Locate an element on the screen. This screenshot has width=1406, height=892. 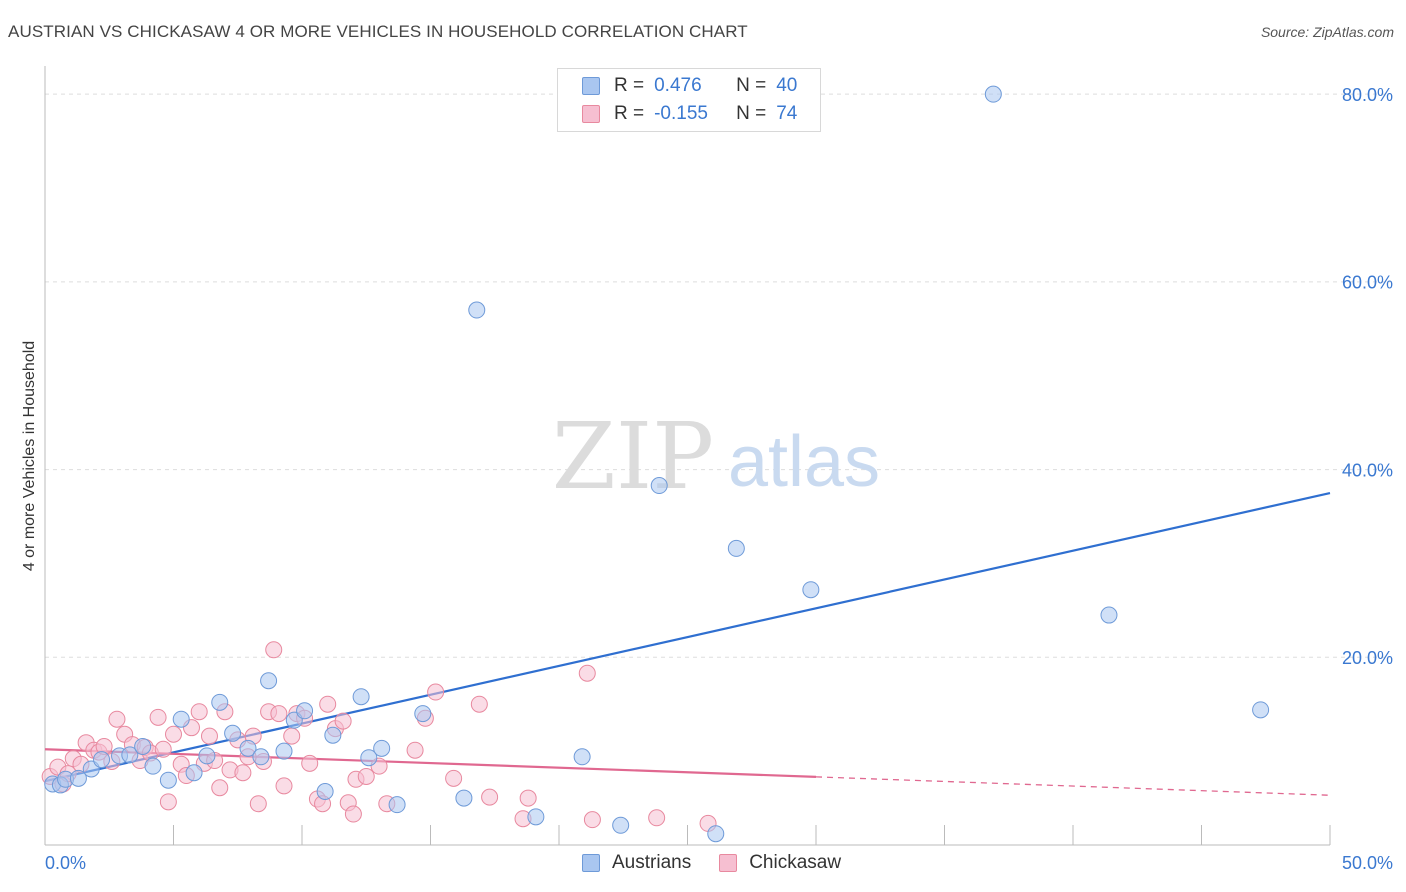
correlation-legend: R = 0.476 N = 40 R = -0.155 N = 74 is located at coordinates (689, 100).